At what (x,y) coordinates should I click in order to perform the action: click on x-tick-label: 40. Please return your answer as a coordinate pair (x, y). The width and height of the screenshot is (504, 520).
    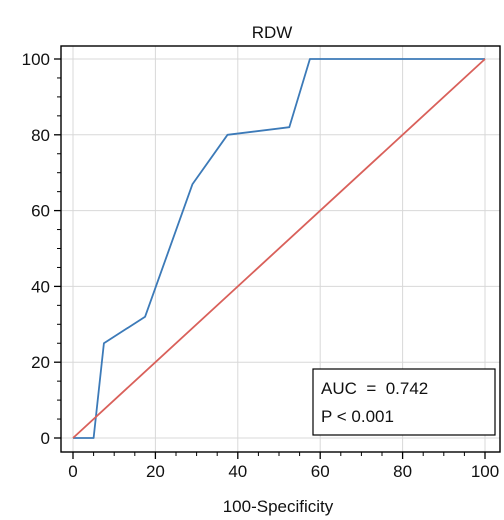
    Looking at the image, I should click on (237, 471).